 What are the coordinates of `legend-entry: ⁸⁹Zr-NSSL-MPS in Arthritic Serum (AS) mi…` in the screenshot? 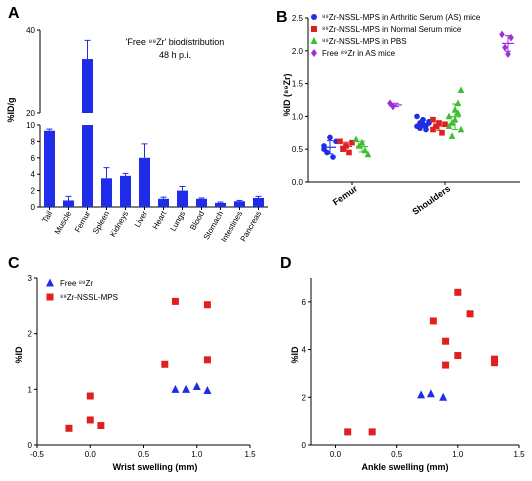 It's located at (401, 17).